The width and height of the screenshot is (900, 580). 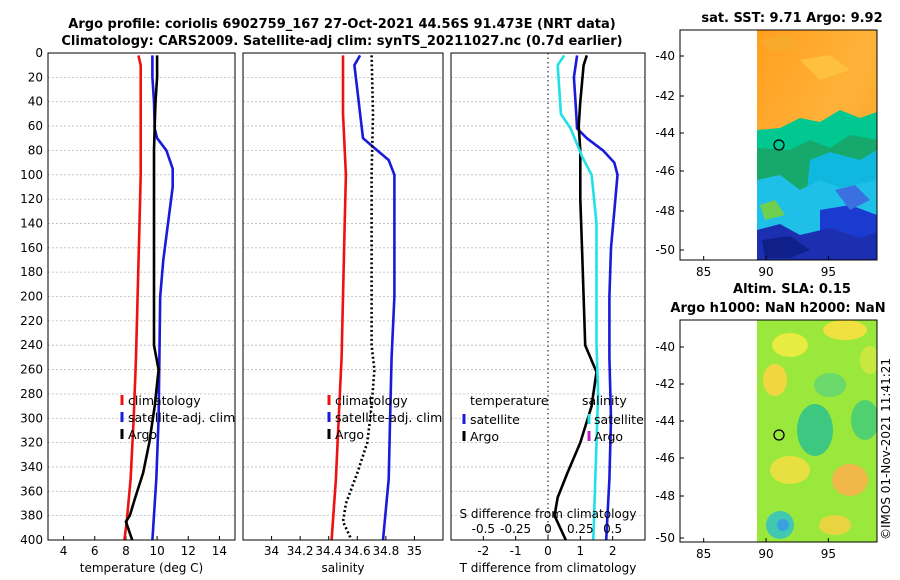 I want to click on sst-argo-marker, so click(x=779, y=145).